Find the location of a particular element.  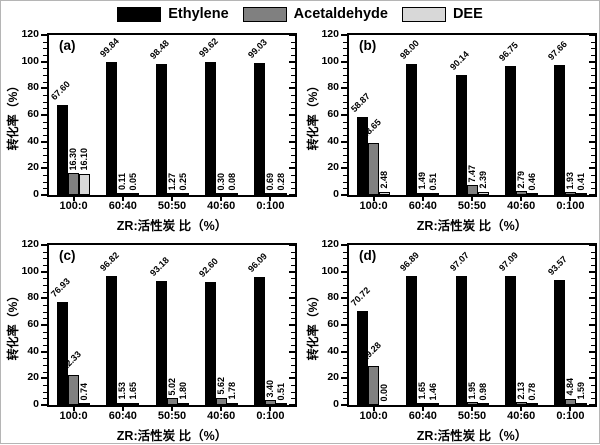

bar-value-label: 0.00 is located at coordinates (384, 393).